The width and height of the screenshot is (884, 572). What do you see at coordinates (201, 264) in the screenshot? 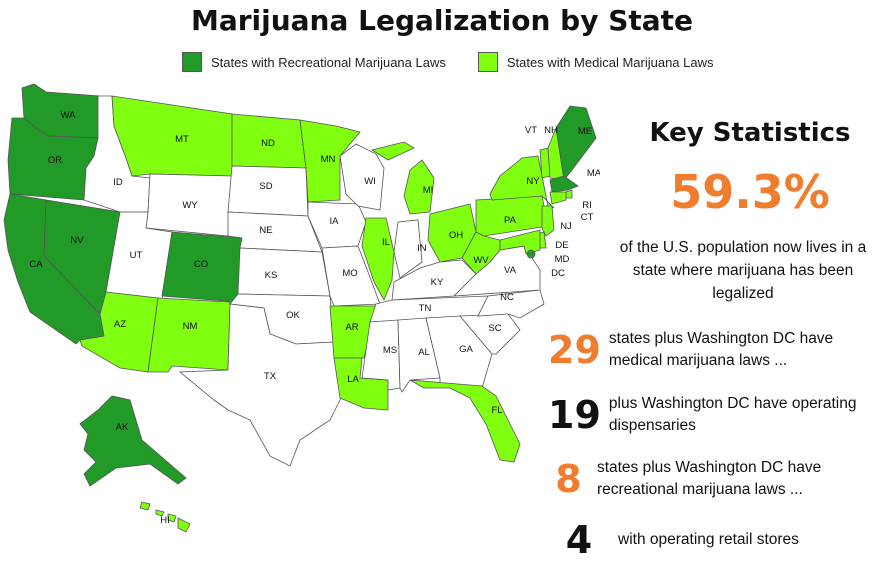
I see `state-label-co: CO` at bounding box center [201, 264].